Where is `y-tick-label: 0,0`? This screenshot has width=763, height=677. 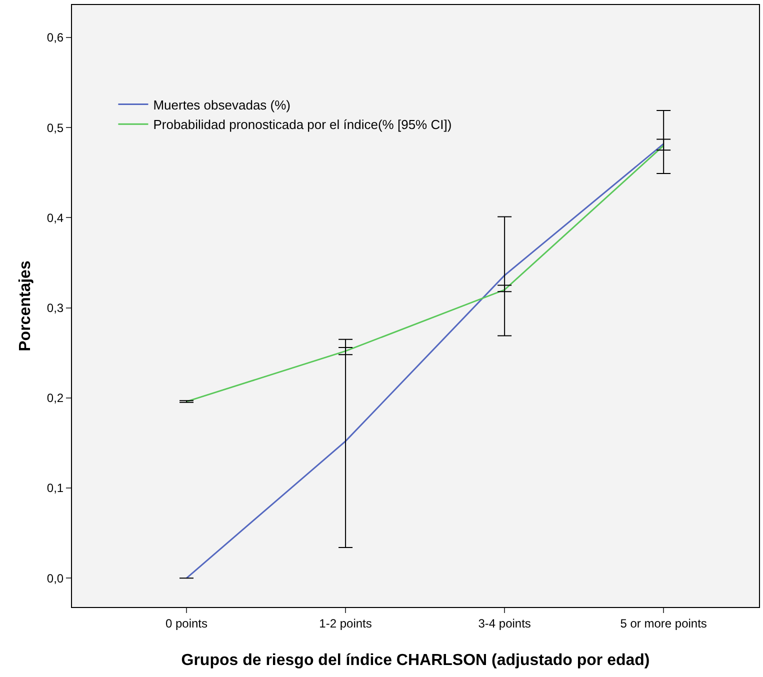 y-tick-label: 0,0 is located at coordinates (55, 578).